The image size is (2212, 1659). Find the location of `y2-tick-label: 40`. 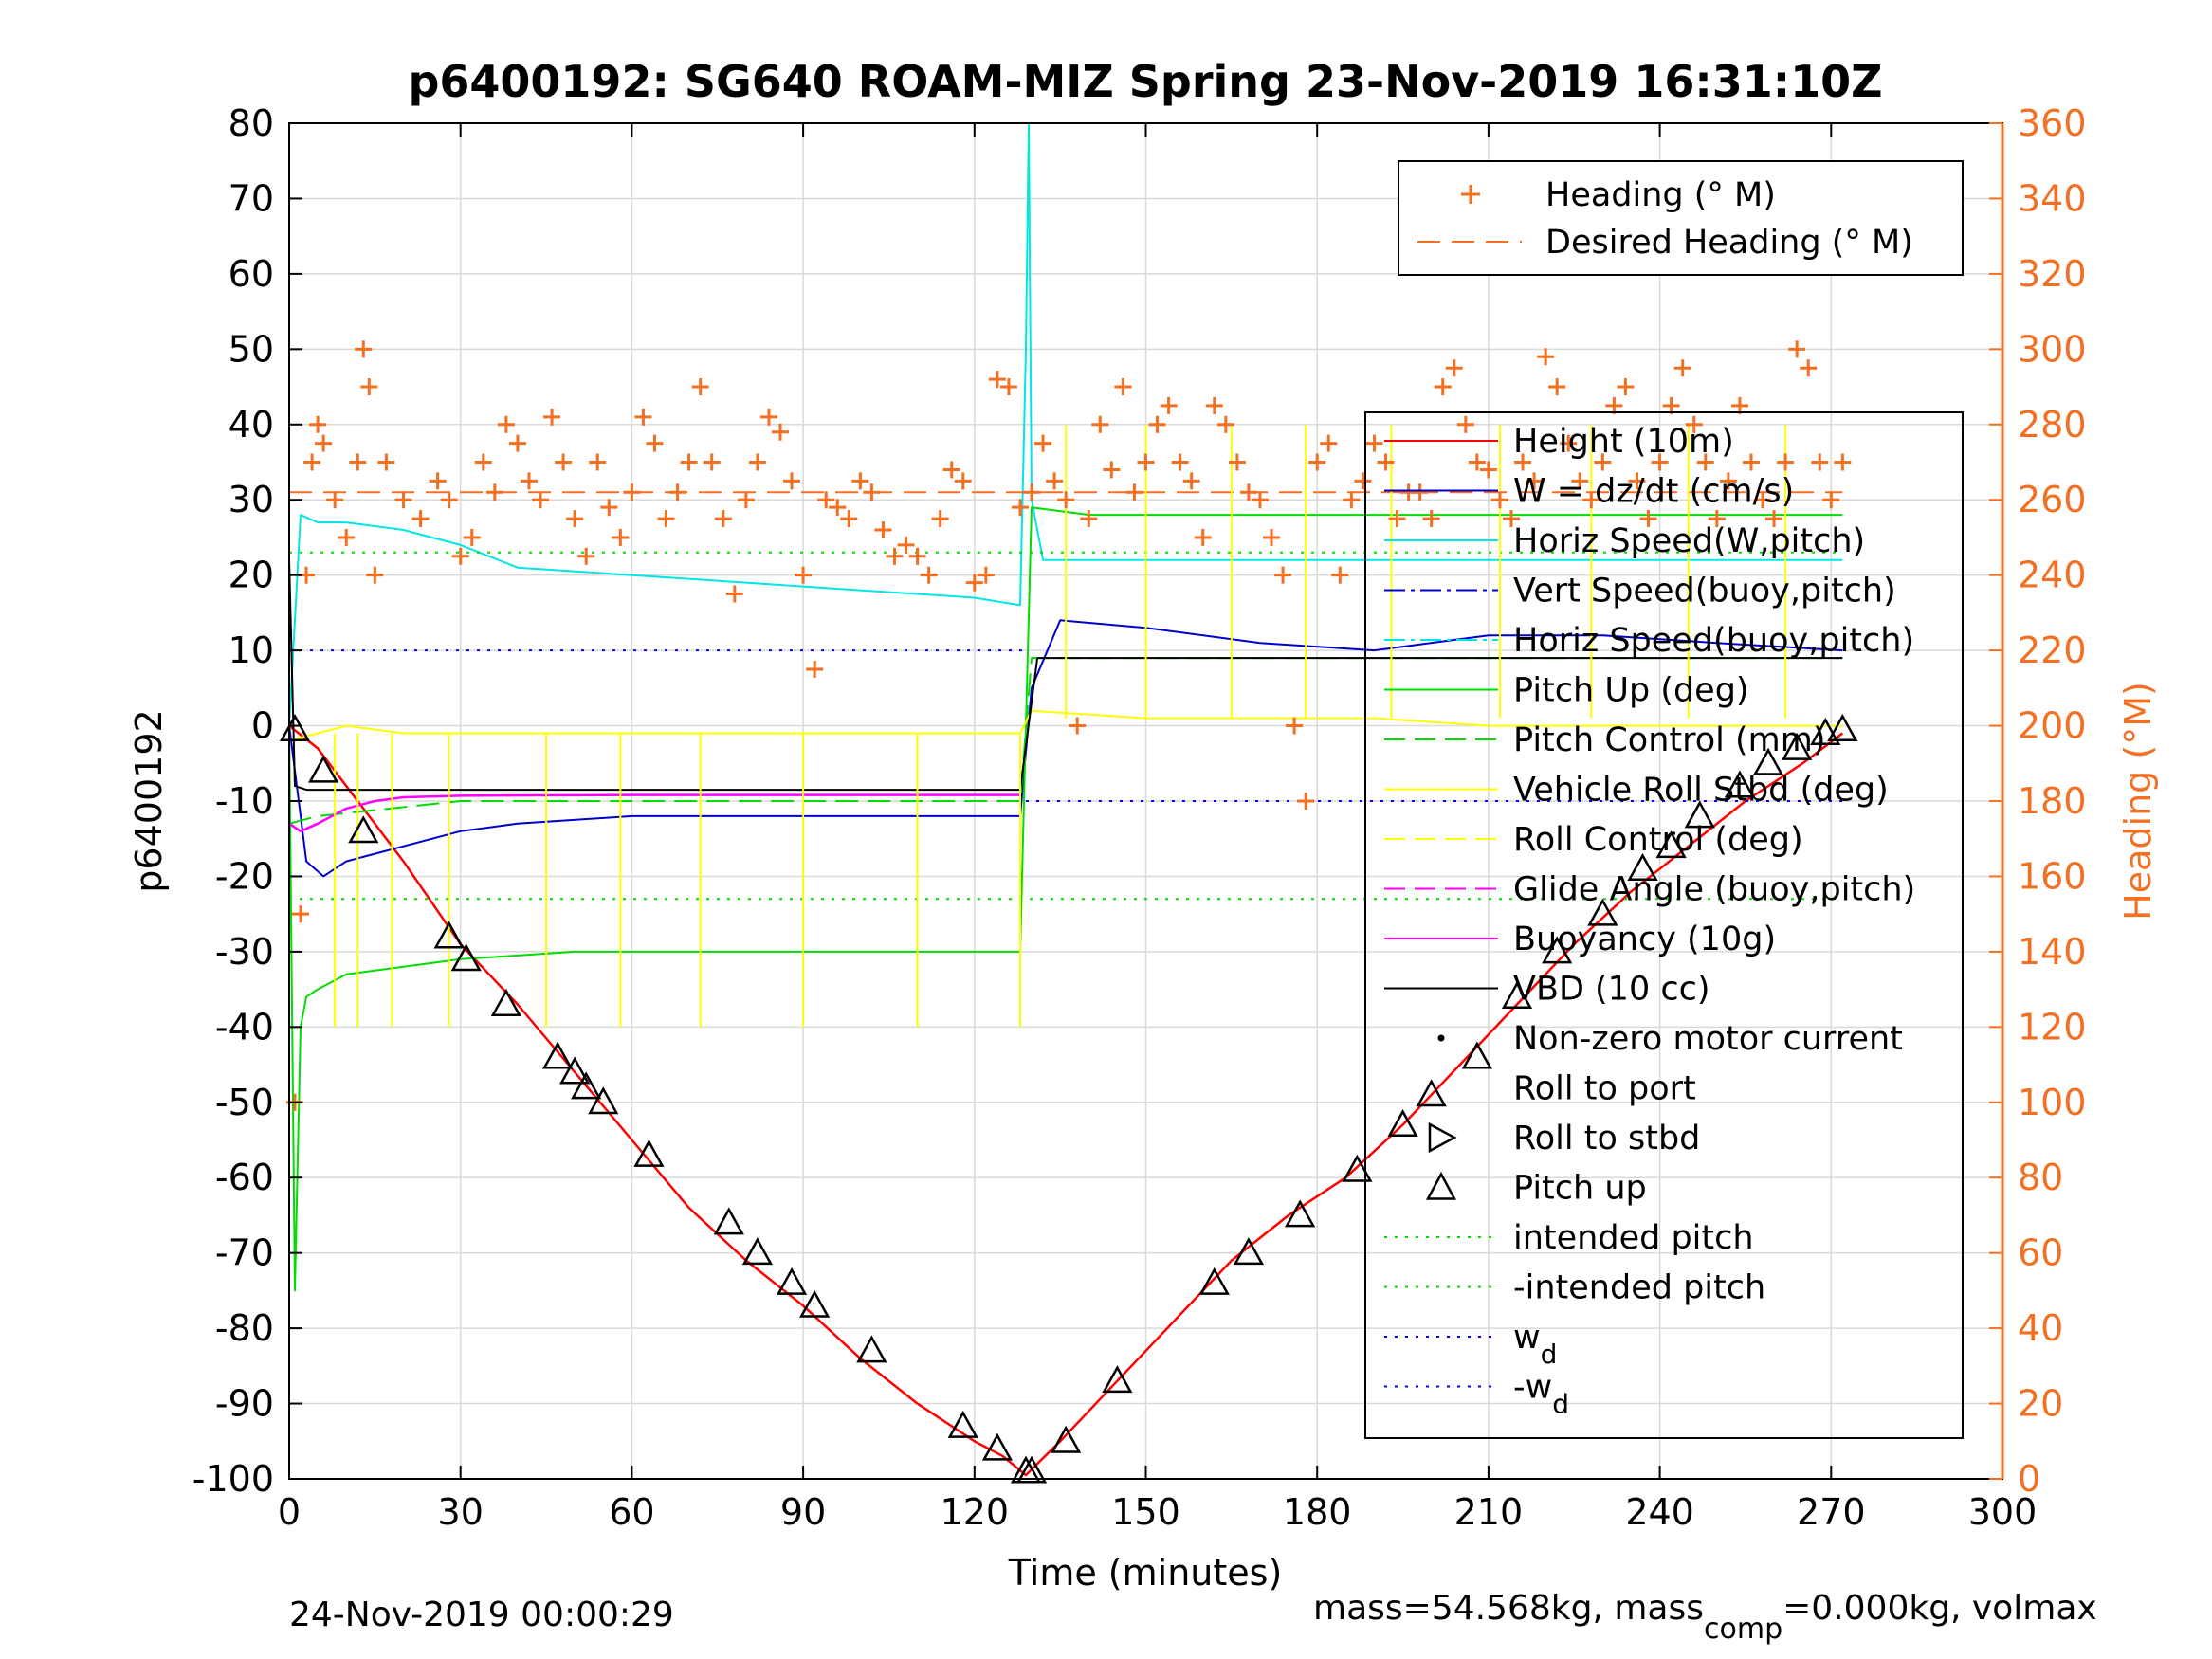

y2-tick-label: 40 is located at coordinates (2040, 1328).